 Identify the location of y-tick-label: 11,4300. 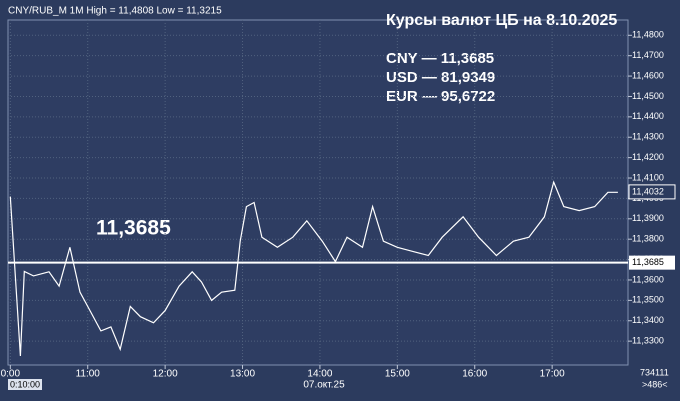
(648, 137).